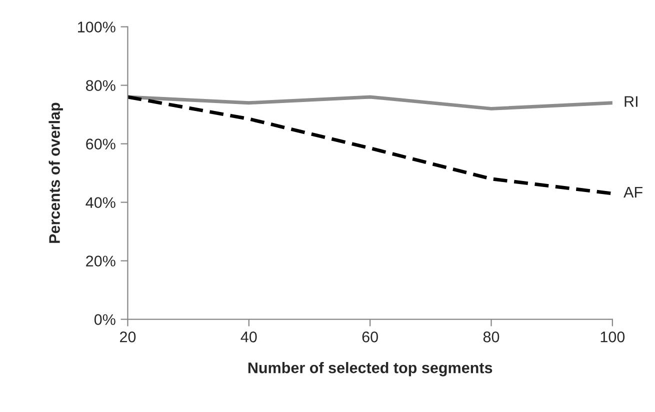 This screenshot has height=412, width=655. What do you see at coordinates (101, 261) in the screenshot?
I see `y-tick-label: 20%` at bounding box center [101, 261].